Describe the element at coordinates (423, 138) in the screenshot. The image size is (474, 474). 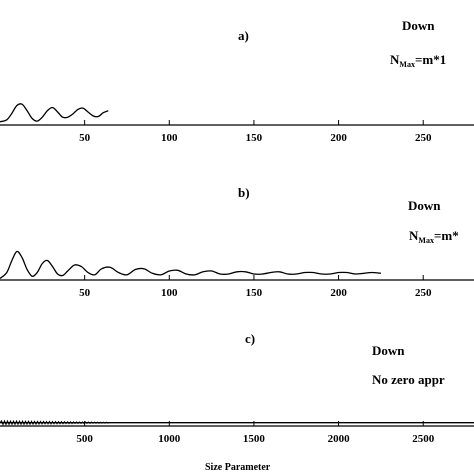
I see `panel-a-tick-label: 250` at that location.